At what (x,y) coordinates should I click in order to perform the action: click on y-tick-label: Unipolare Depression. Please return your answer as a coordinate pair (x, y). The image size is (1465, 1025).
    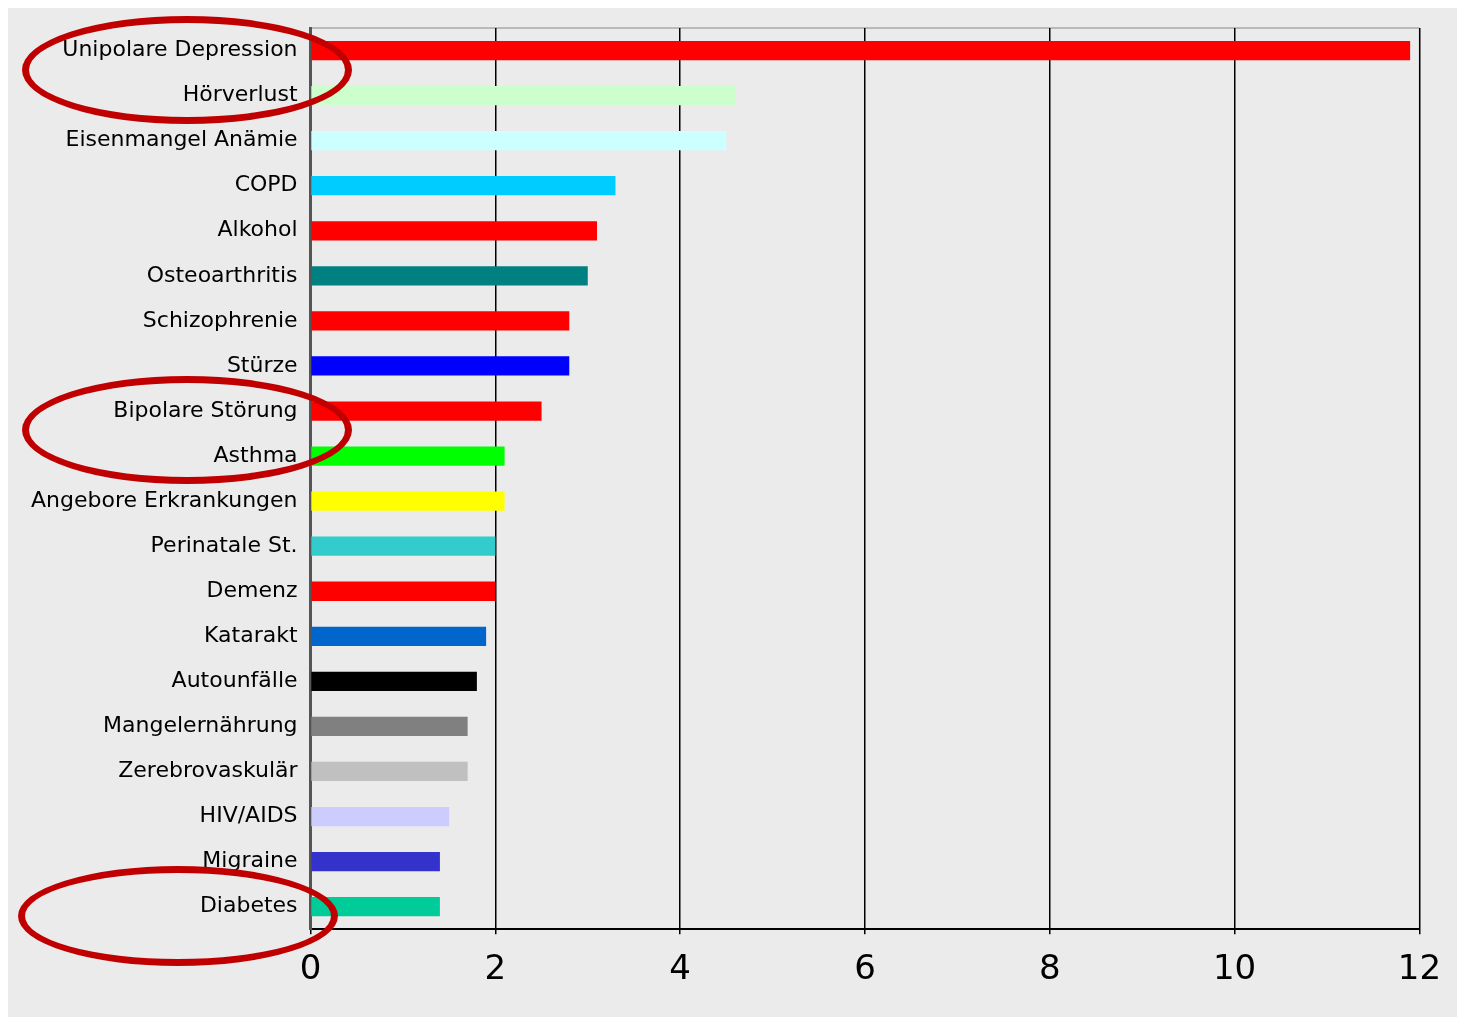
    Looking at the image, I should click on (180, 49).